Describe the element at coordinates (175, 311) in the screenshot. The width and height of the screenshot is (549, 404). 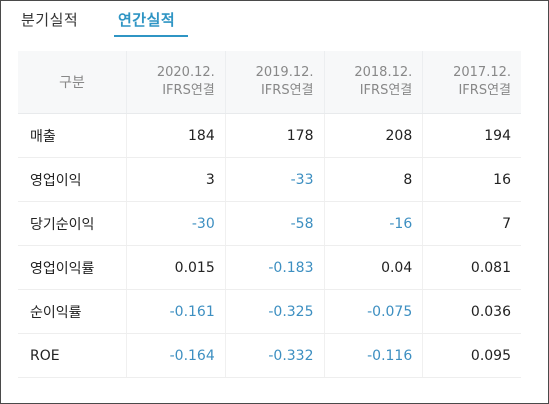
I see `table-cell: -0.161` at that location.